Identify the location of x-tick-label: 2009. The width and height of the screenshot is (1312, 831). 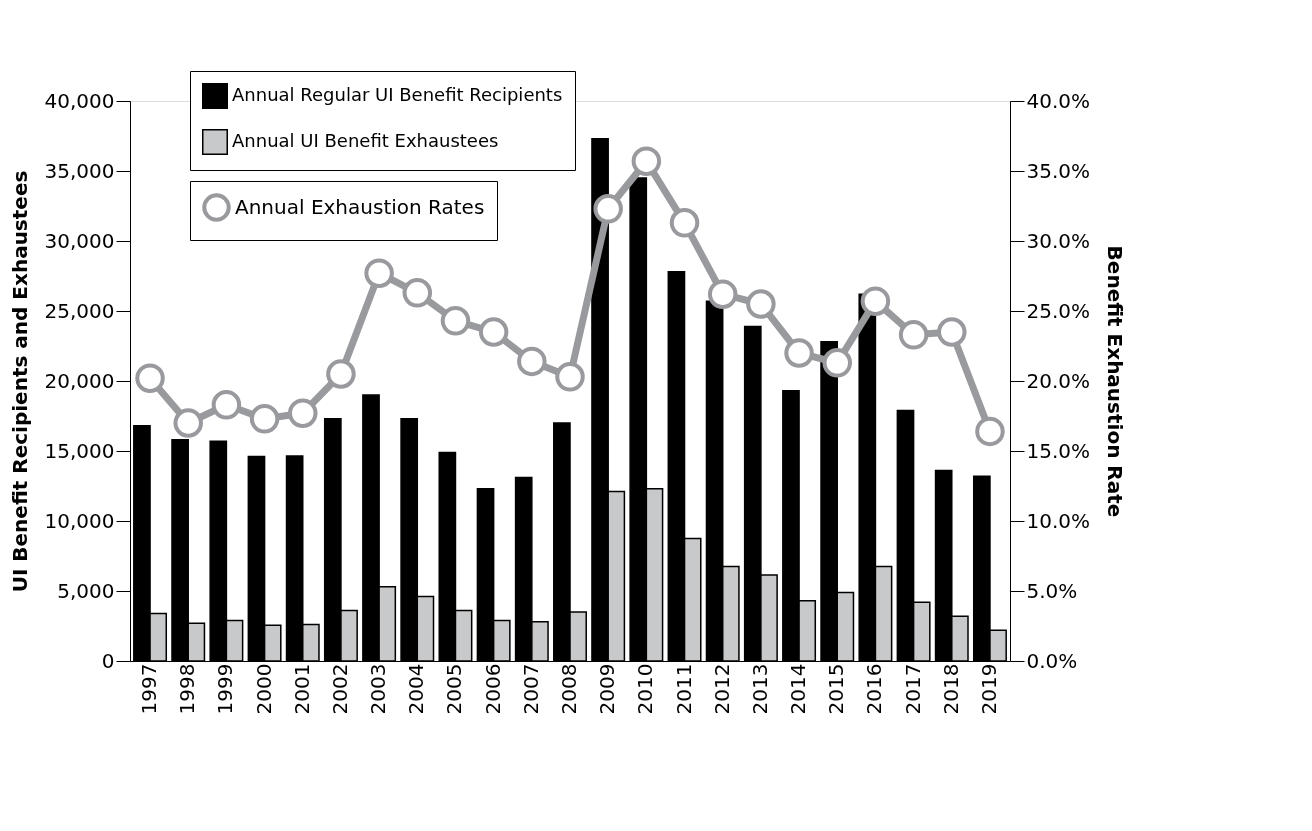
(607, 689).